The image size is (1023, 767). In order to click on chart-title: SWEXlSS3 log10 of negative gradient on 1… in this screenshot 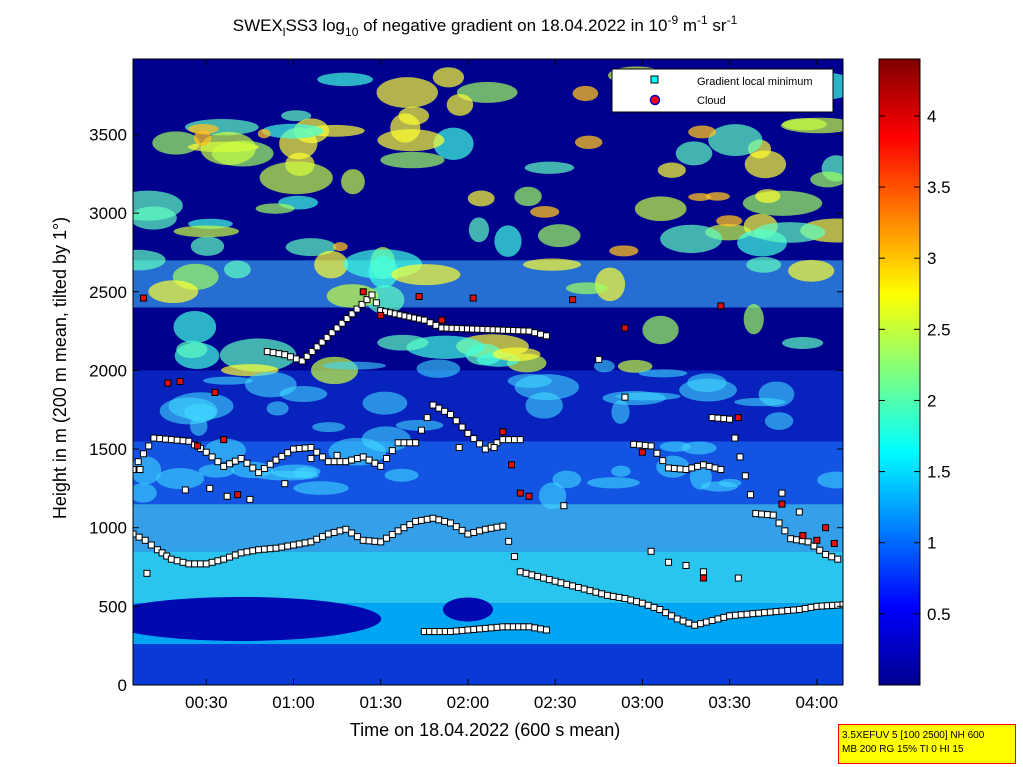, I will do `click(485, 26)`.